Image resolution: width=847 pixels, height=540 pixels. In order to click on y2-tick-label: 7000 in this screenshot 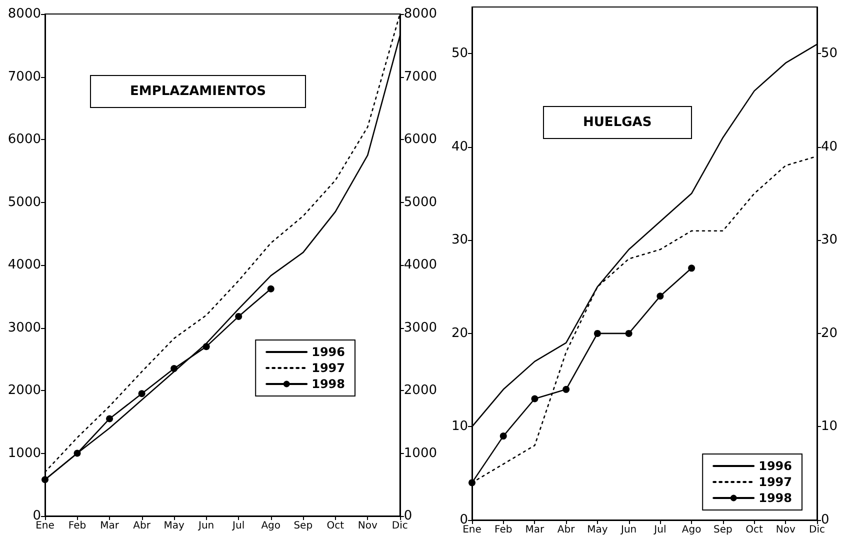, I will do `click(421, 76)`.